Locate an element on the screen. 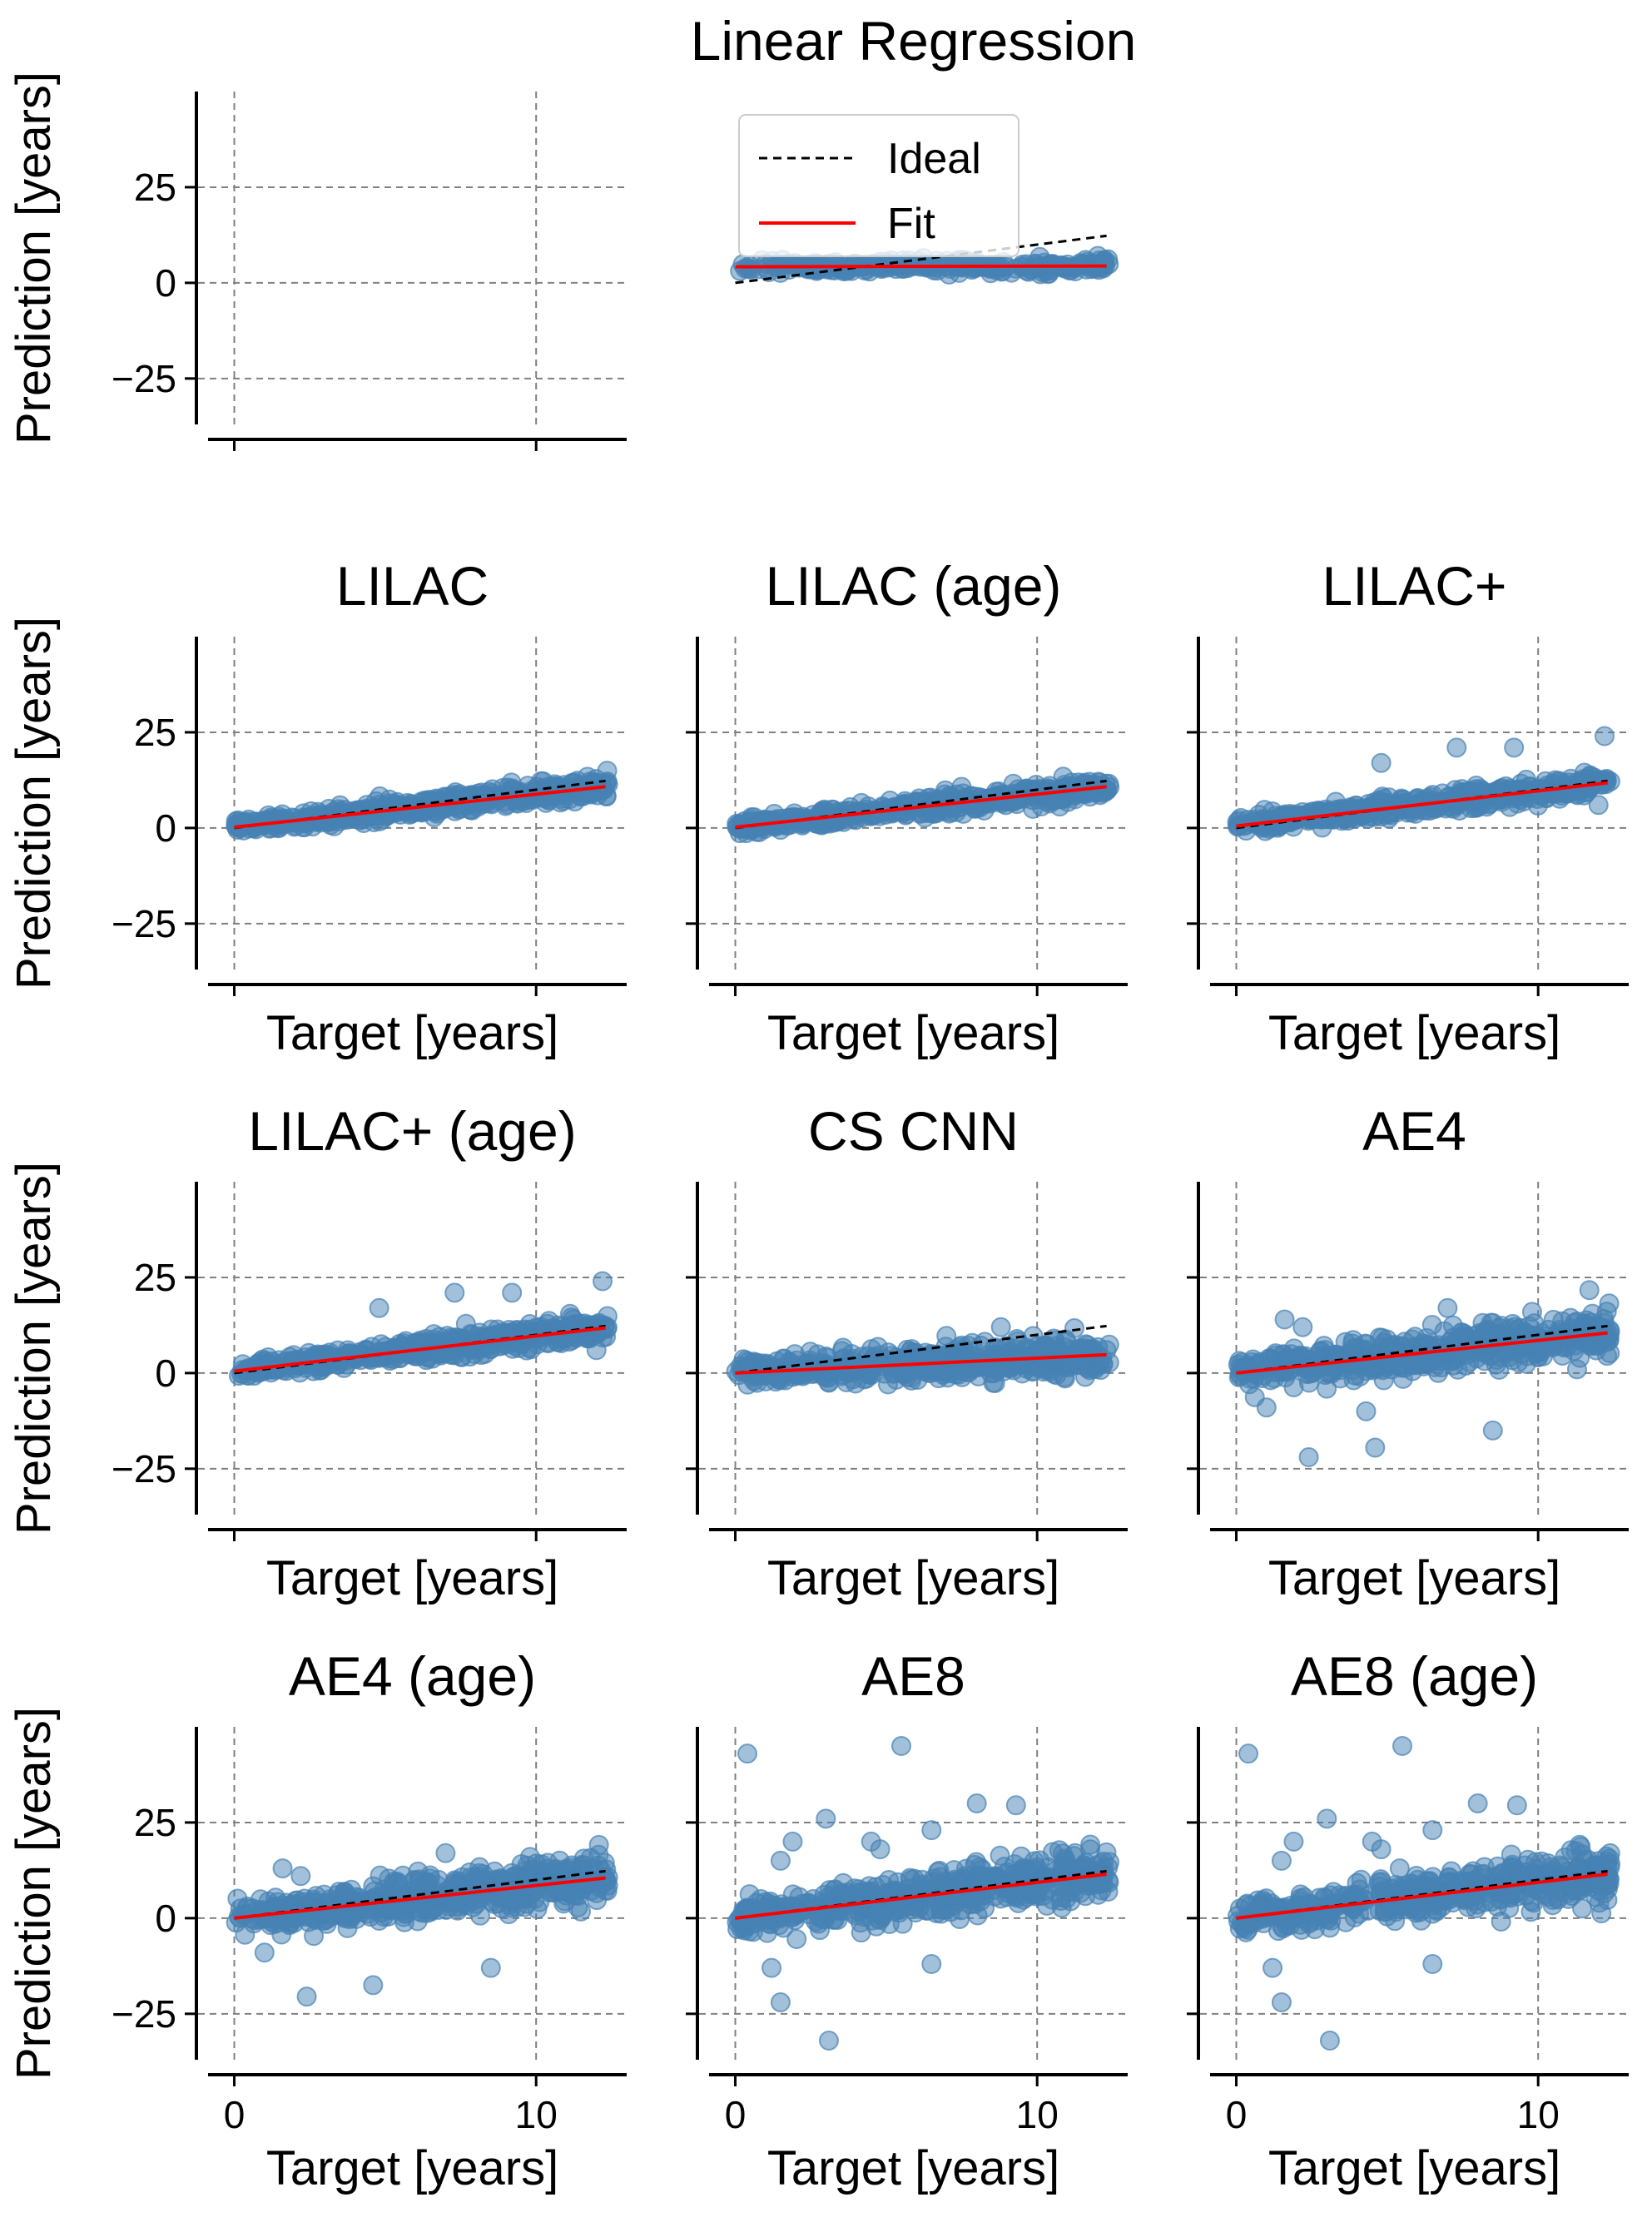 The width and height of the screenshot is (1652, 2227). panel-title: LILAC+ is located at coordinates (1414, 586).